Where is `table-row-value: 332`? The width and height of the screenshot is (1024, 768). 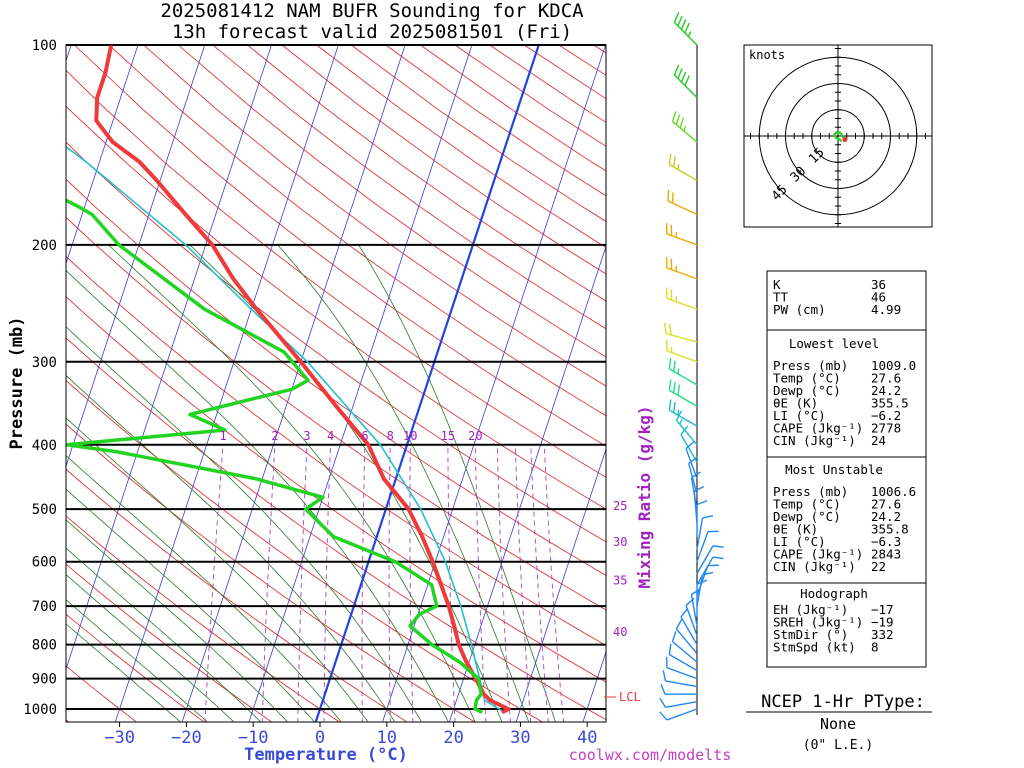
table-row-value: 332 is located at coordinates (882, 634).